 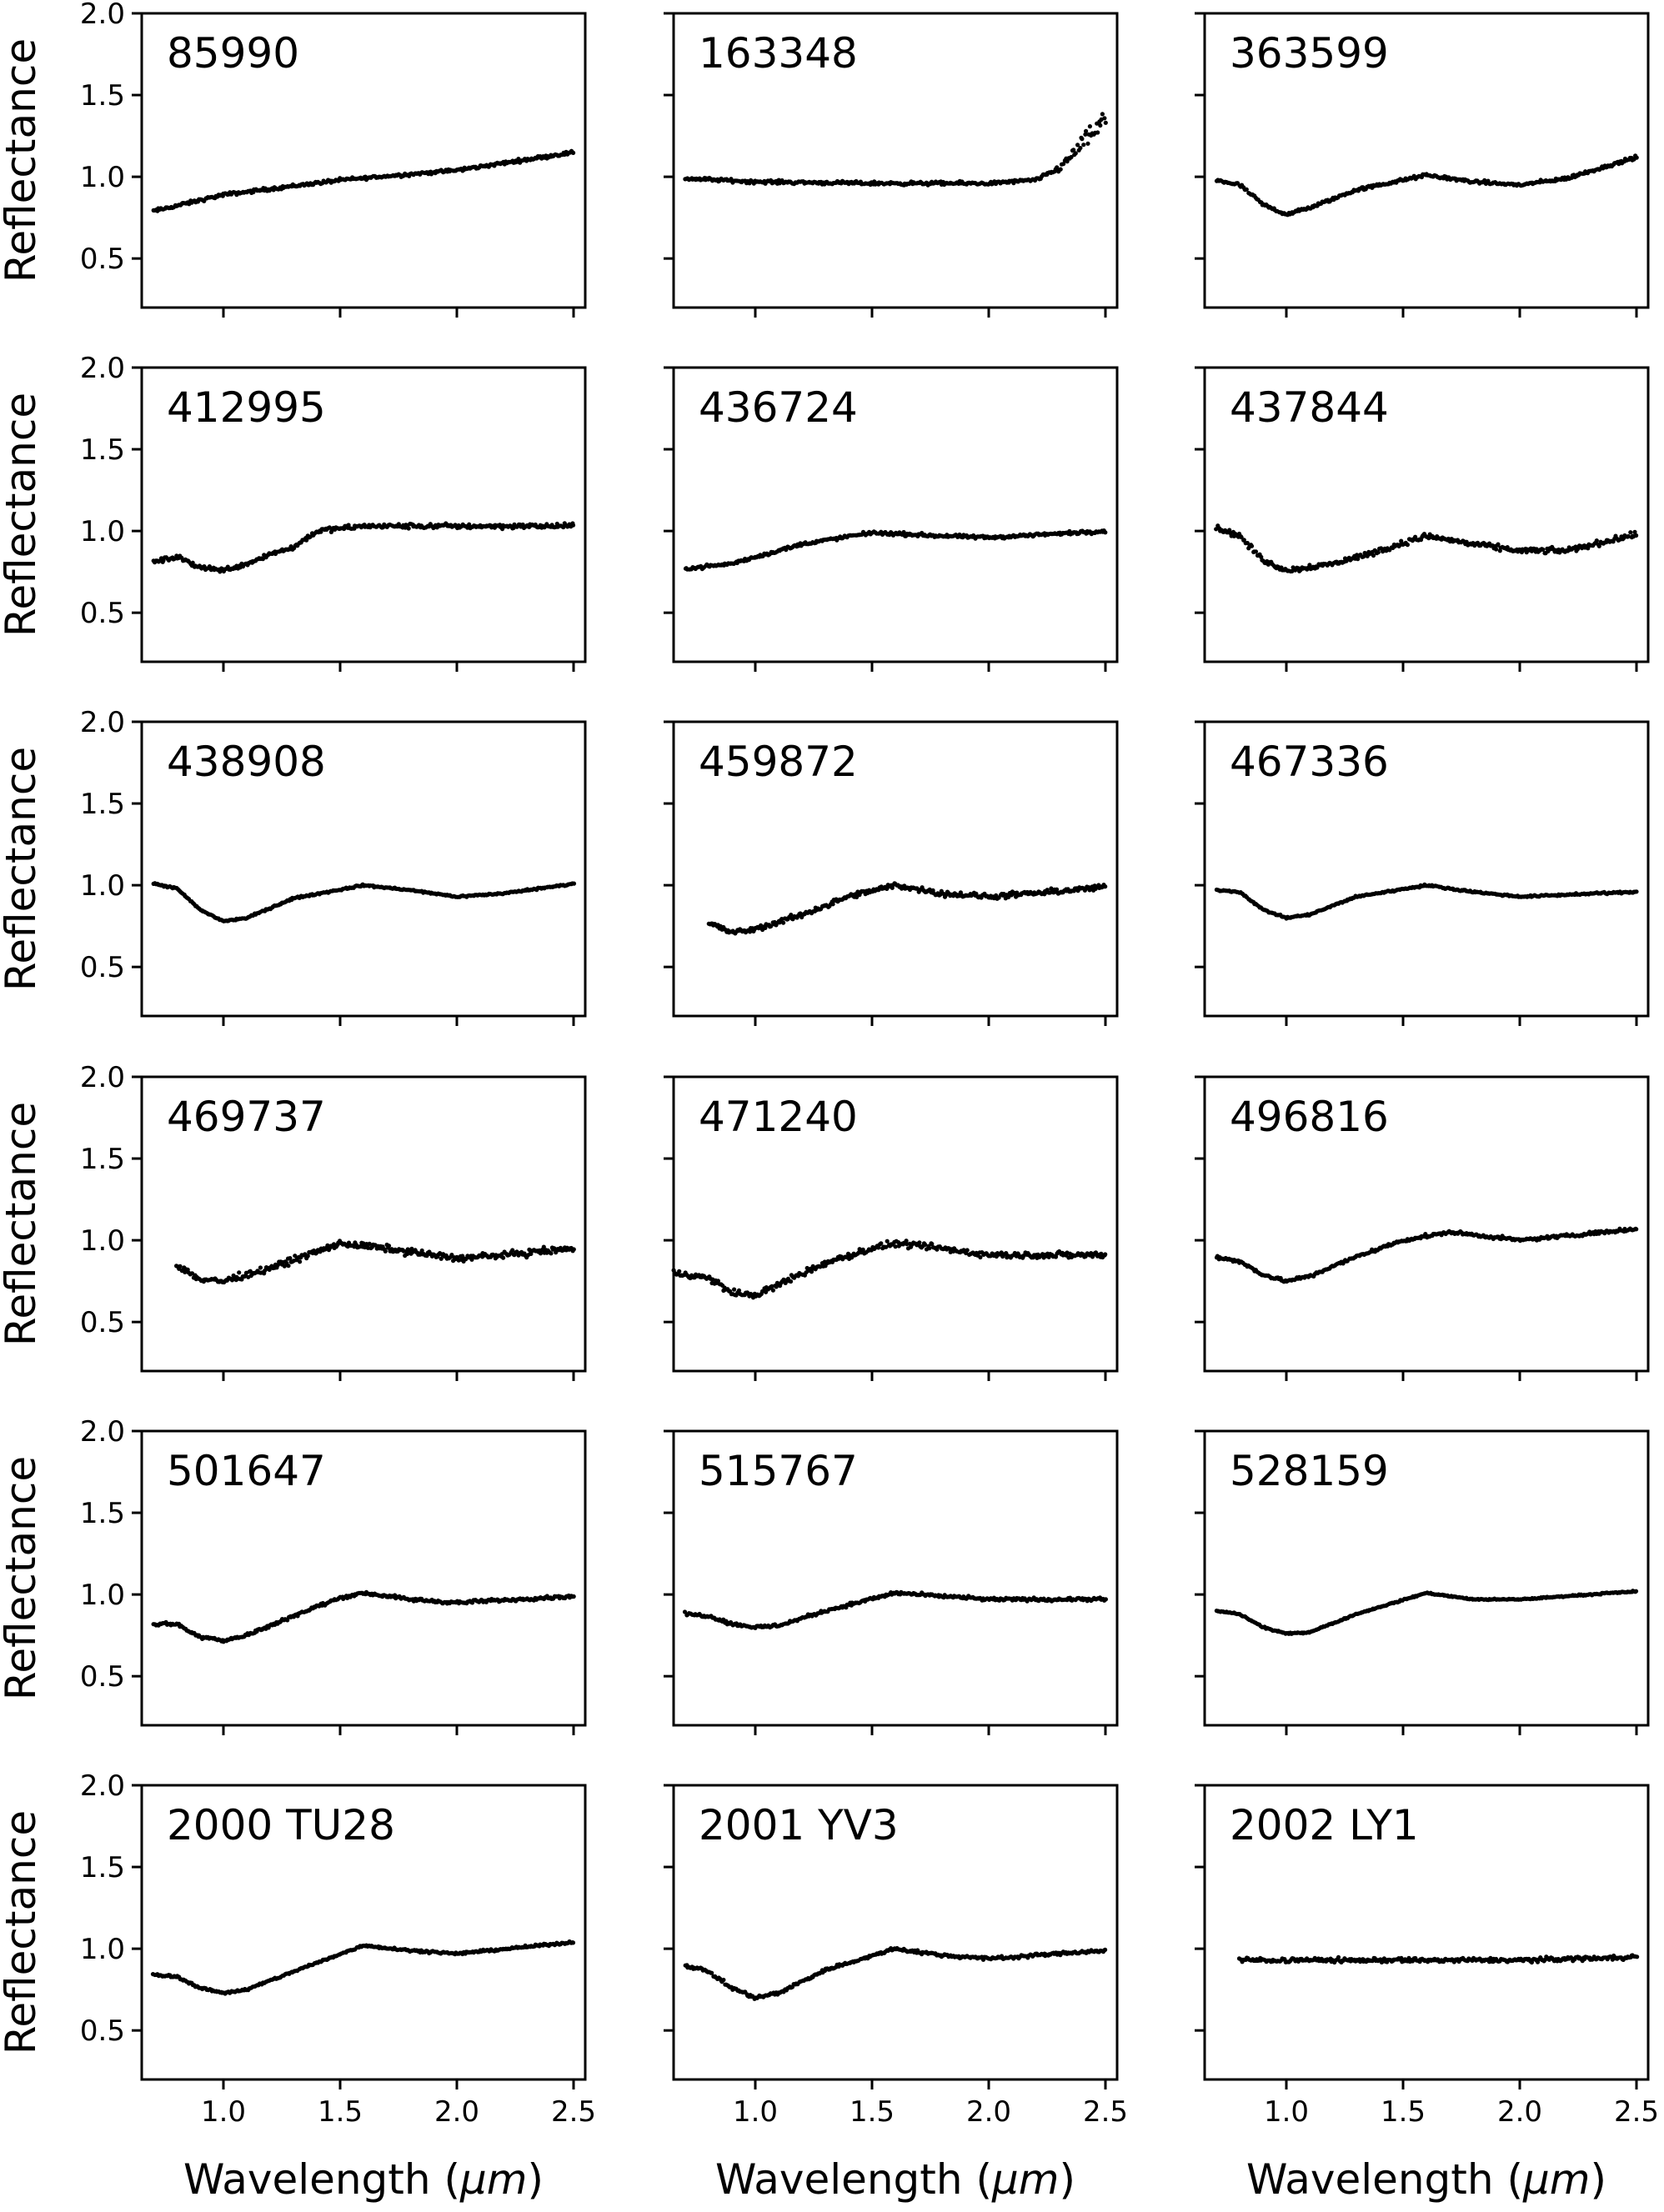 I want to click on panel-title: 363599, so click(x=1309, y=53).